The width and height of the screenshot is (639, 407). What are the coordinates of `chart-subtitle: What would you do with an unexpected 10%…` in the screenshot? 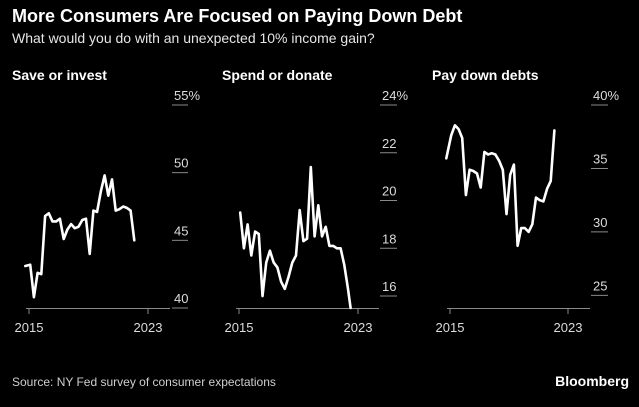 It's located at (193, 38).